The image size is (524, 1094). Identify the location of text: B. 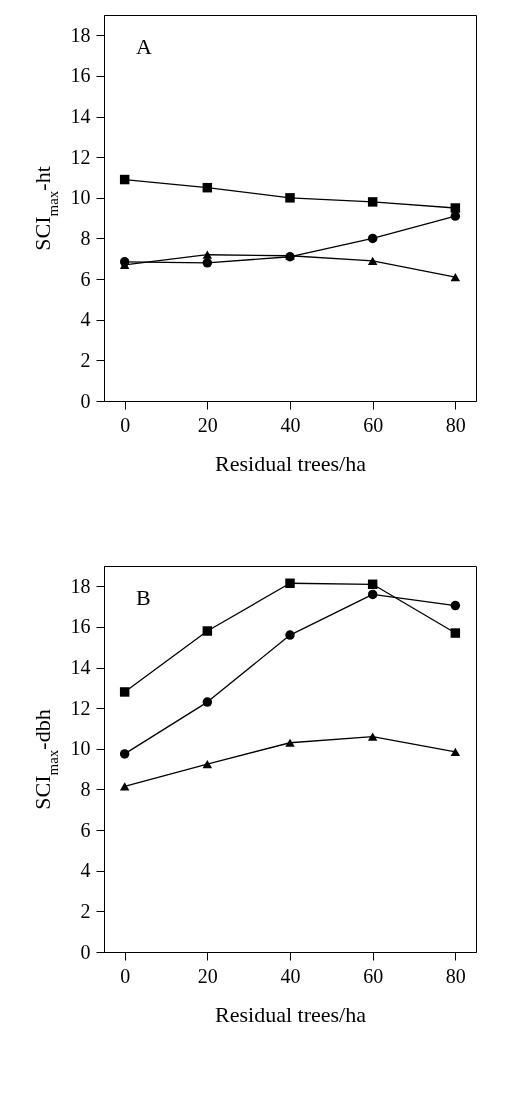
(143, 597).